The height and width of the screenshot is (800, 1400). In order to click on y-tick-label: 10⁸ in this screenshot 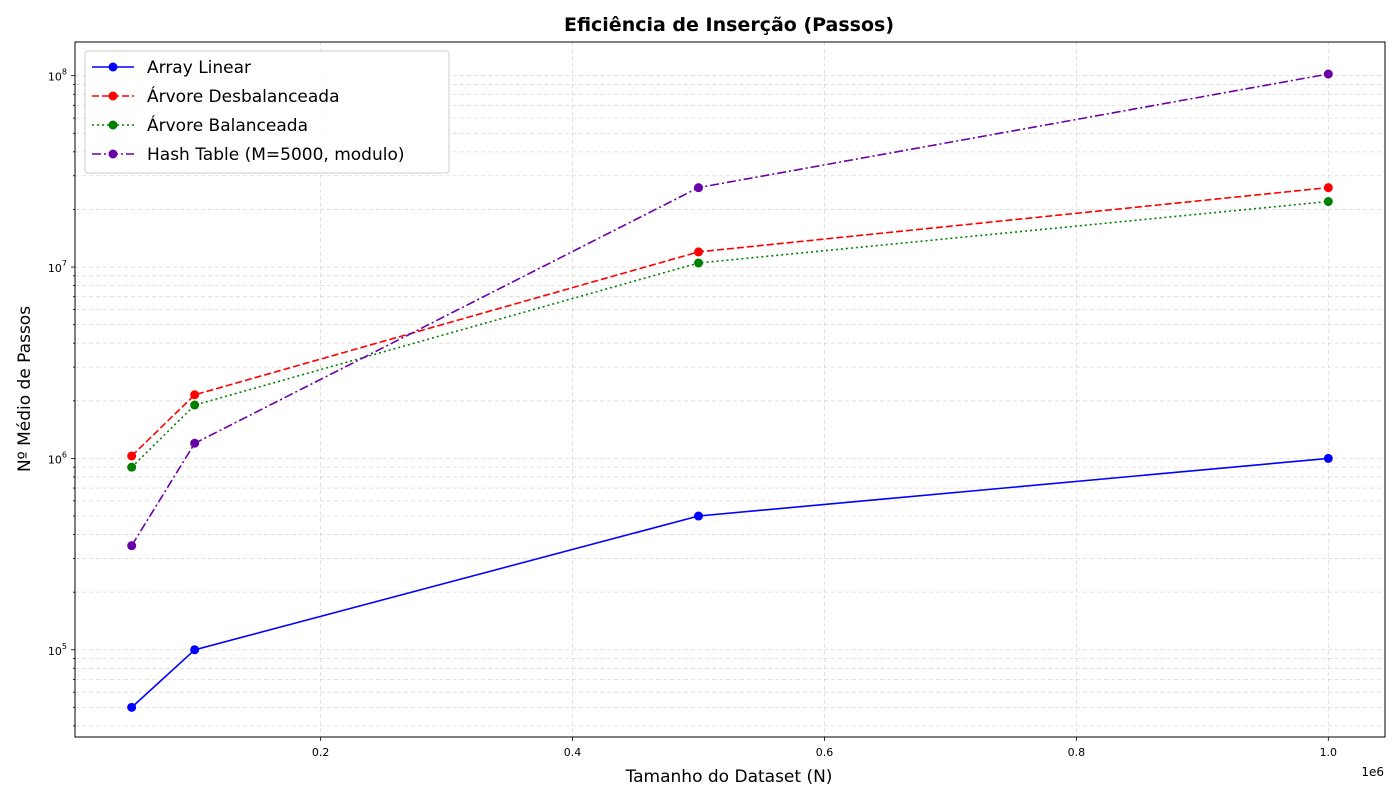, I will do `click(57, 76)`.